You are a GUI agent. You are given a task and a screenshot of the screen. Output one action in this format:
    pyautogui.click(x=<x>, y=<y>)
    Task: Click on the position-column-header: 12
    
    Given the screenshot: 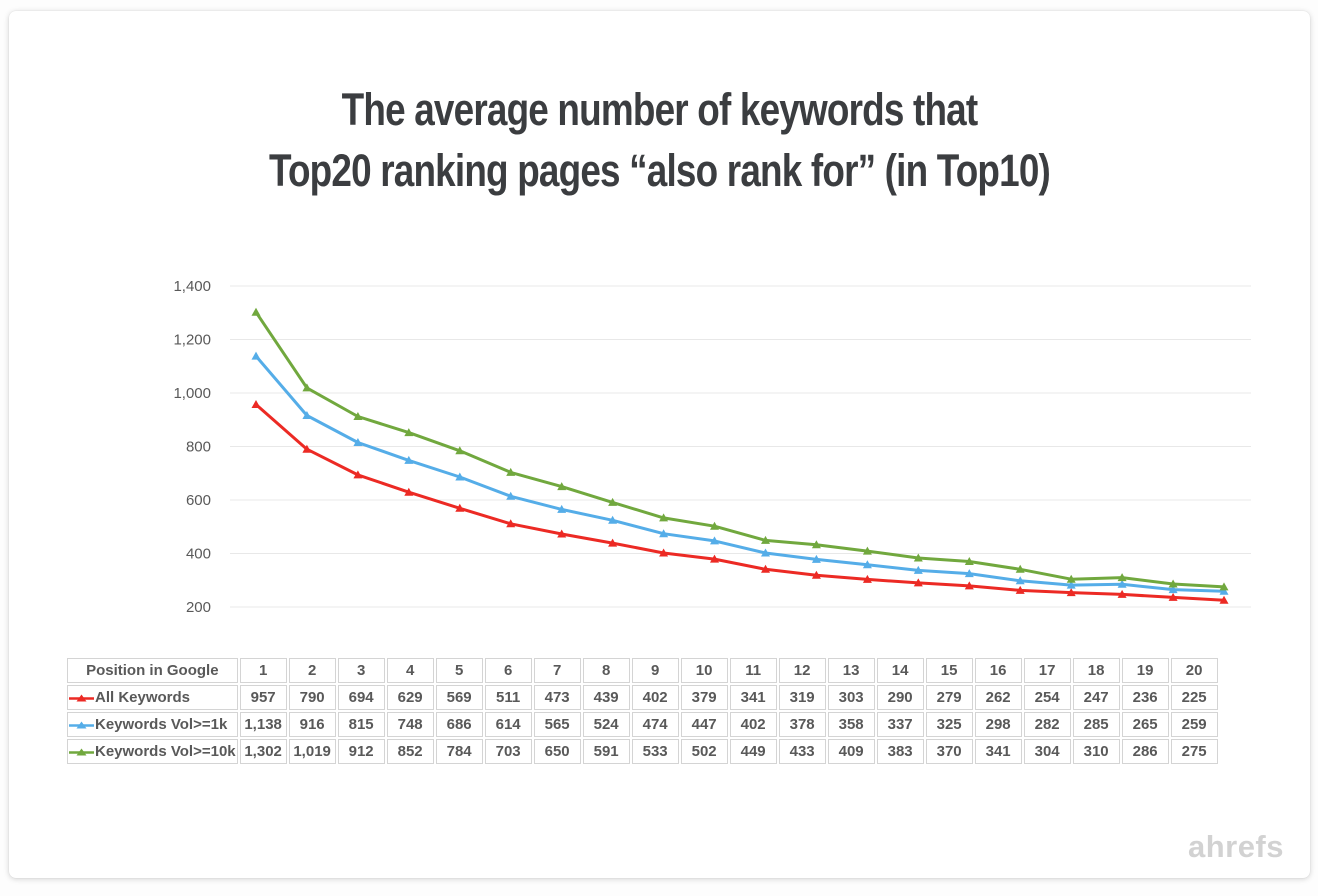 What is the action you would take?
    pyautogui.click(x=802, y=670)
    